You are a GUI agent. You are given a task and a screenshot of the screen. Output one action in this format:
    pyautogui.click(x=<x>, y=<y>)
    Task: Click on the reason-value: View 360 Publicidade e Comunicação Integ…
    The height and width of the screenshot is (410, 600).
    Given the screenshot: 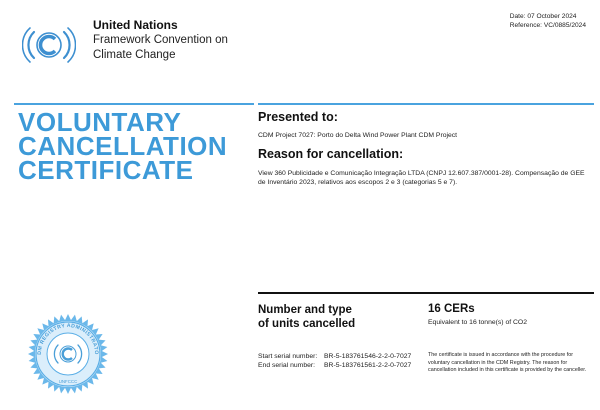 What is the action you would take?
    pyautogui.click(x=421, y=178)
    